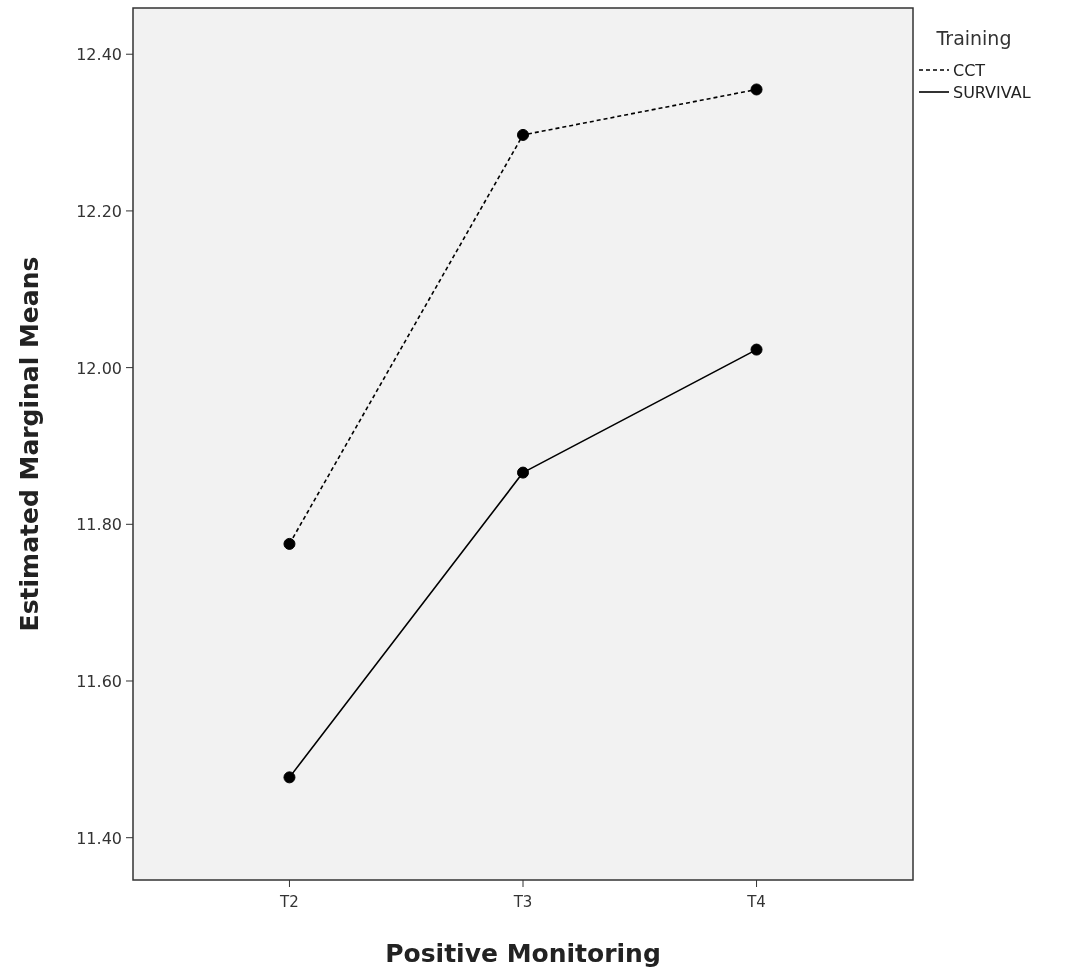 Image resolution: width=1065 pixels, height=974 pixels. Describe the element at coordinates (99, 368) in the screenshot. I see `y-tick-label: 12.00` at that location.